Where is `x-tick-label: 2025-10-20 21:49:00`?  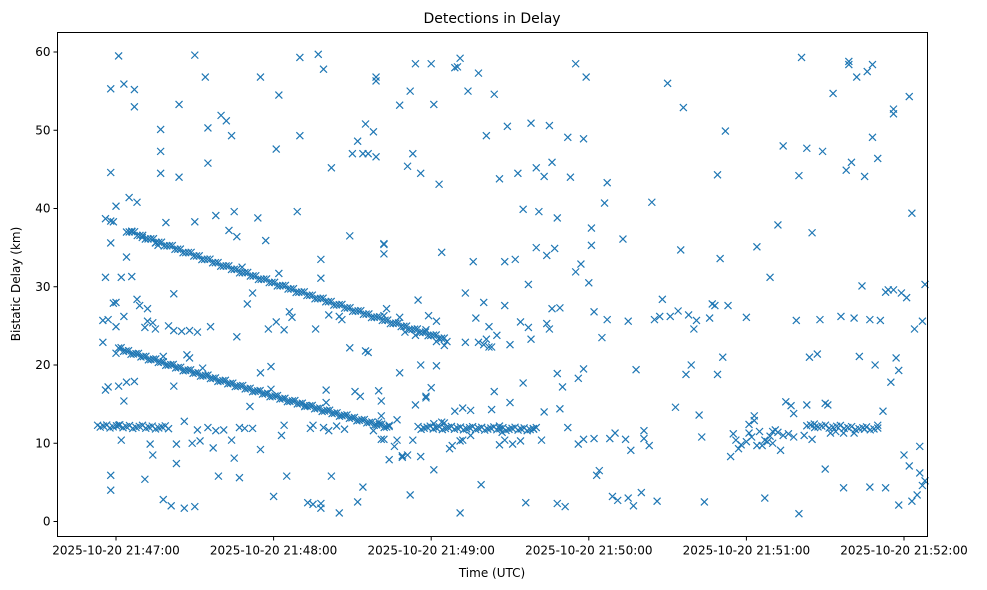
x-tick-label: 2025-10-20 21:49:00 is located at coordinates (430, 551).